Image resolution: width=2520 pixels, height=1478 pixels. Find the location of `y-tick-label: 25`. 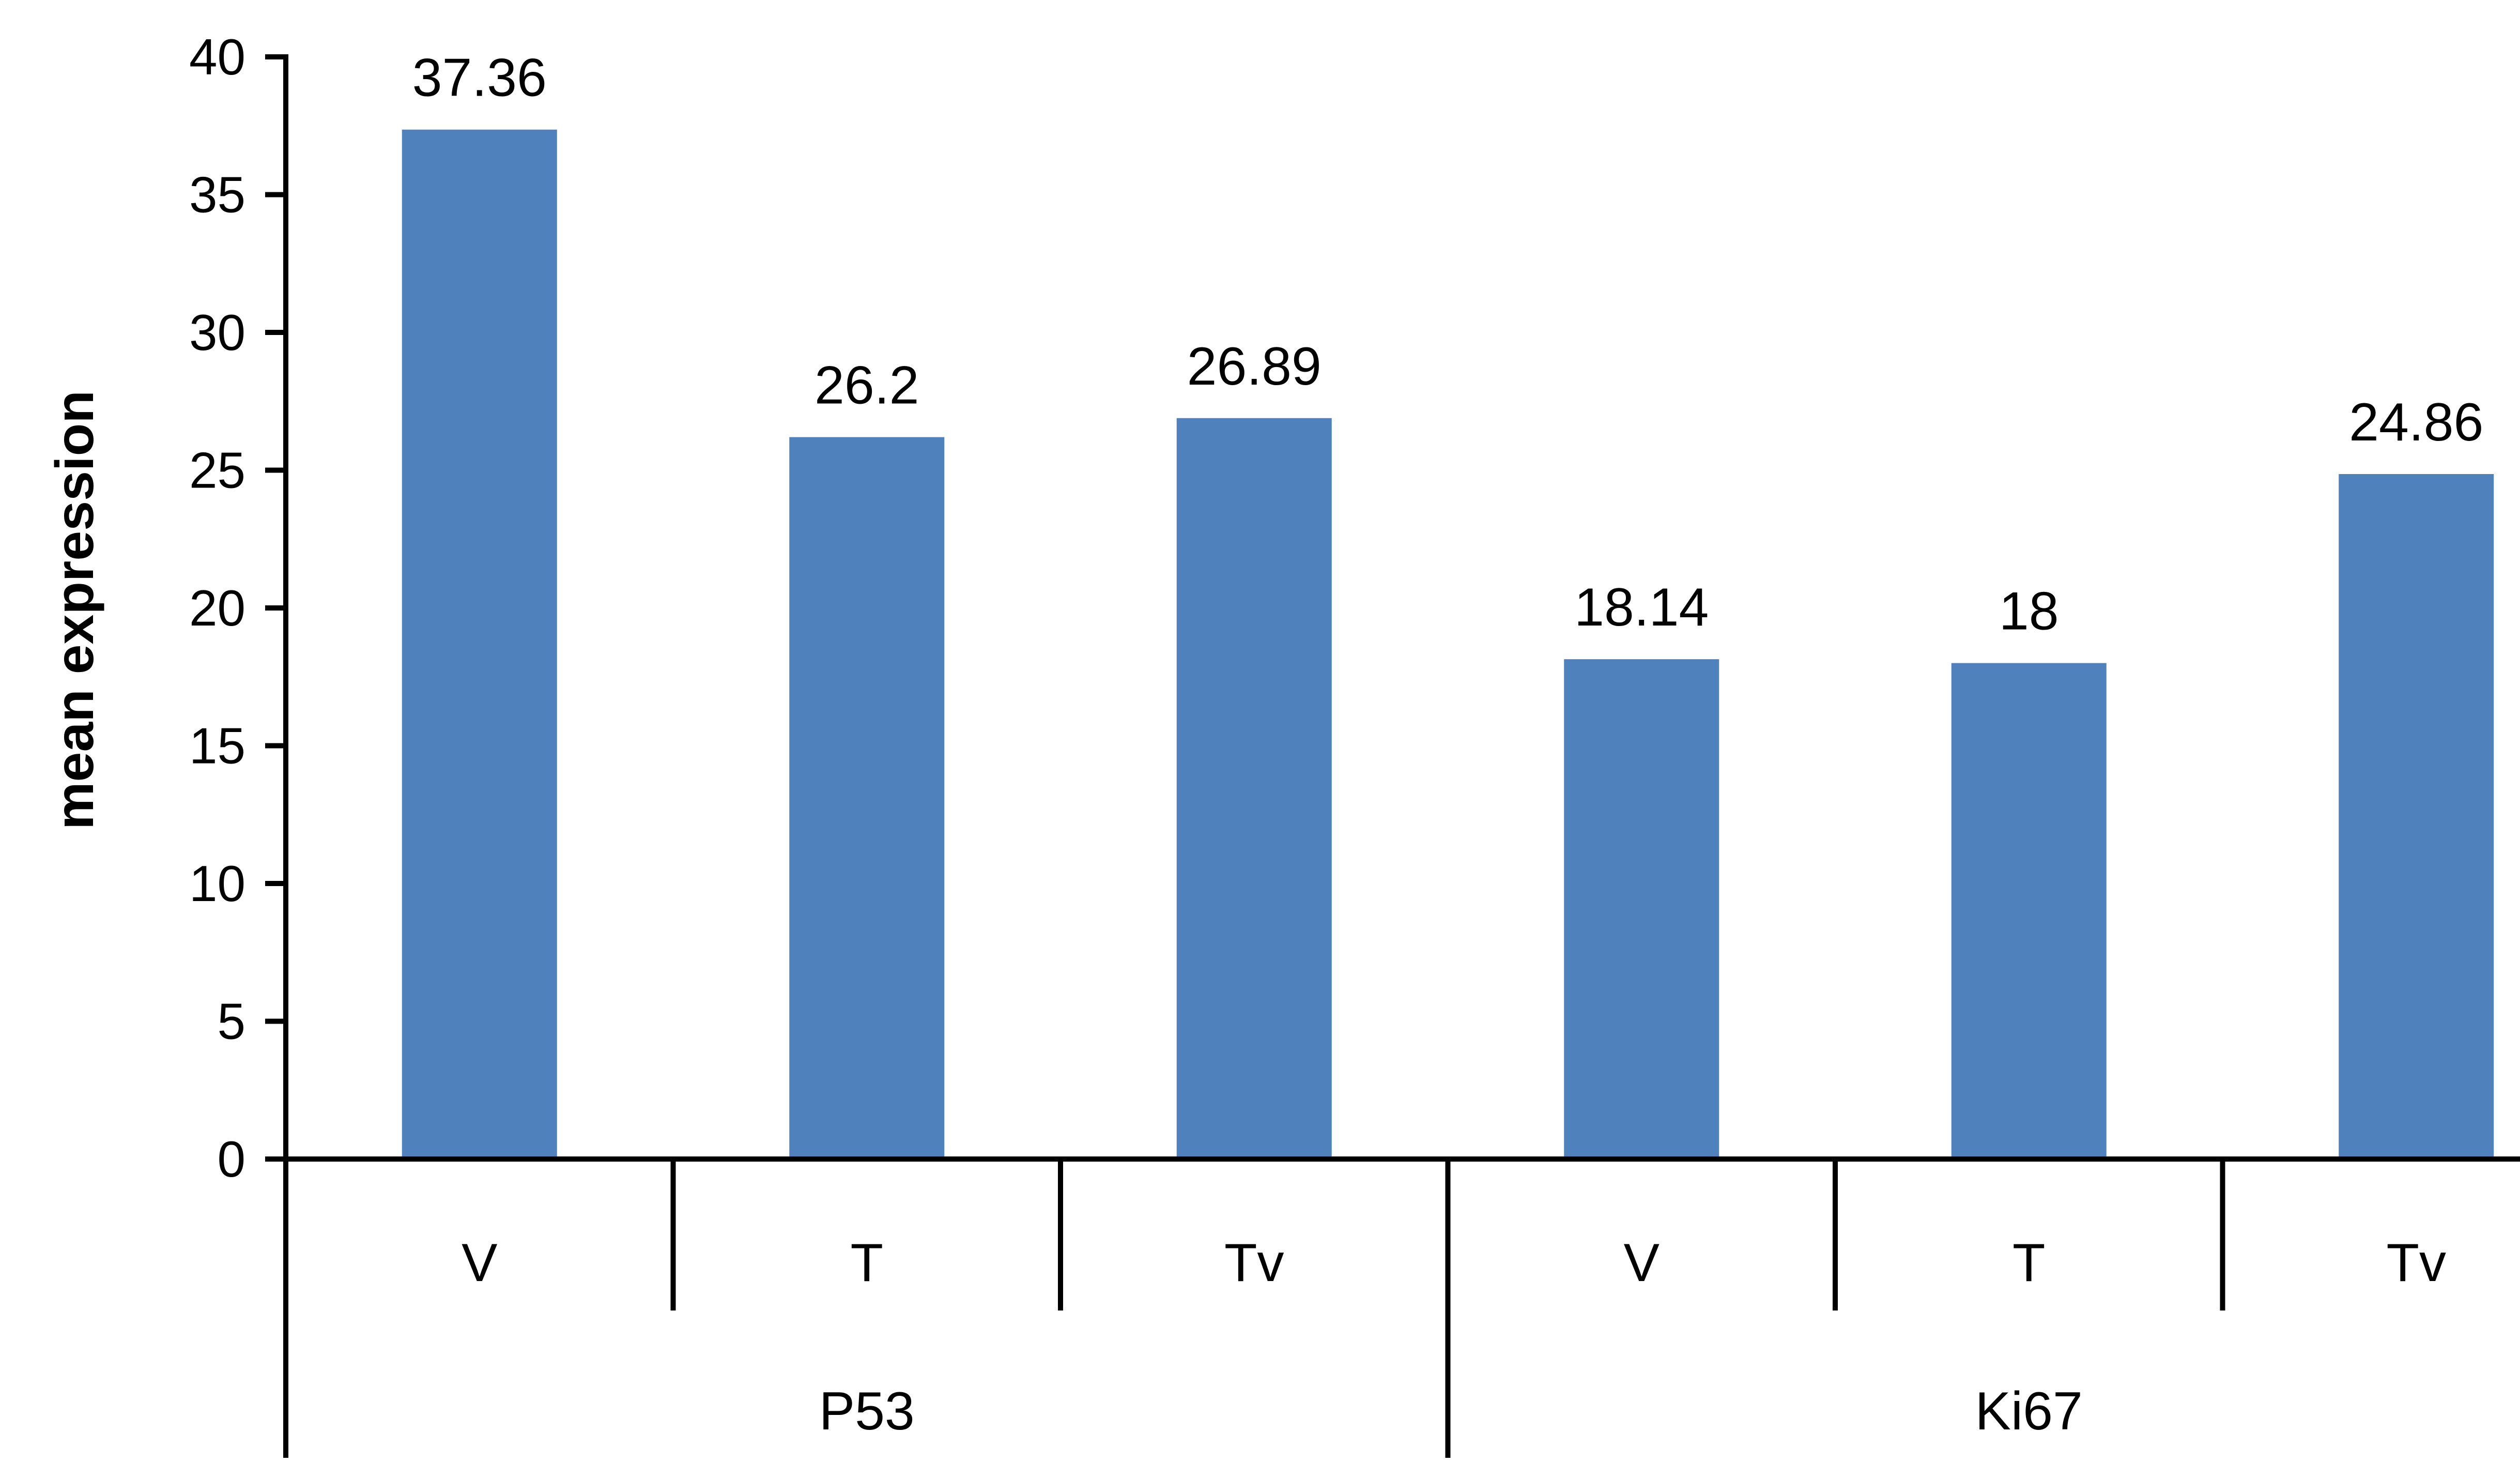

y-tick-label: 25 is located at coordinates (217, 470).